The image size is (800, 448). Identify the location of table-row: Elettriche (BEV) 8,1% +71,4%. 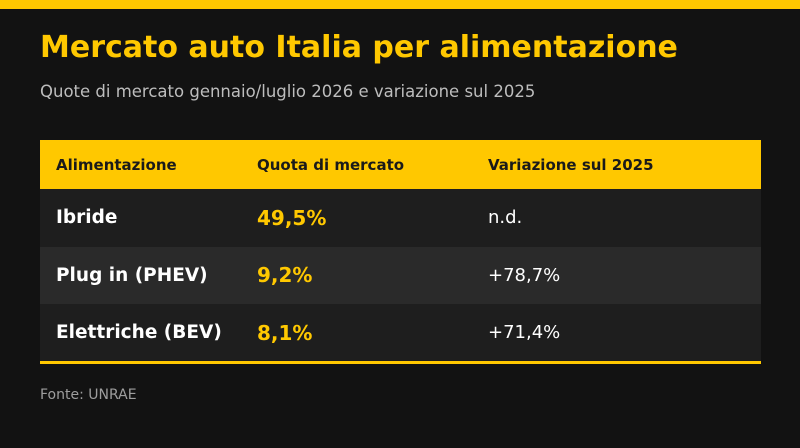
(400, 333).